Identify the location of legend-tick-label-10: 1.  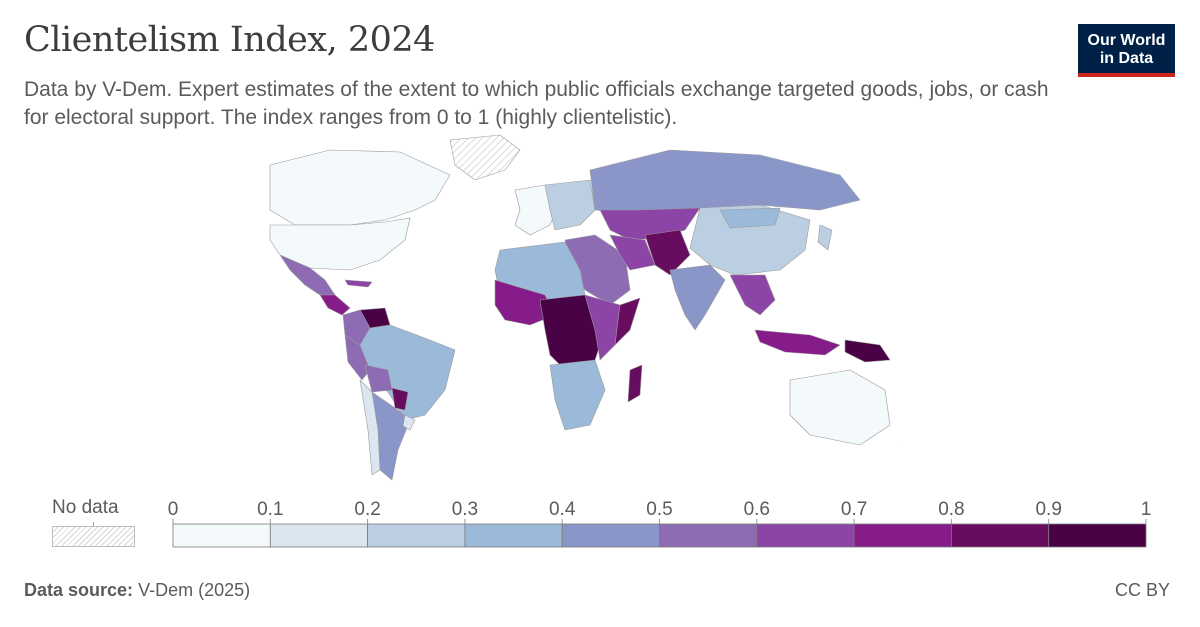
(1146, 509).